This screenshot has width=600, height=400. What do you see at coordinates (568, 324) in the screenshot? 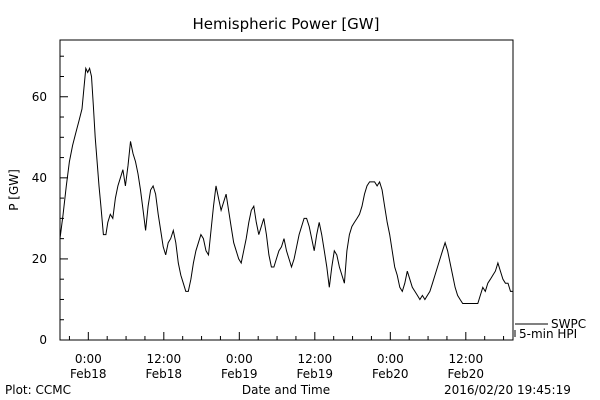
I see `legend-swpc-label: SWPC` at bounding box center [568, 324].